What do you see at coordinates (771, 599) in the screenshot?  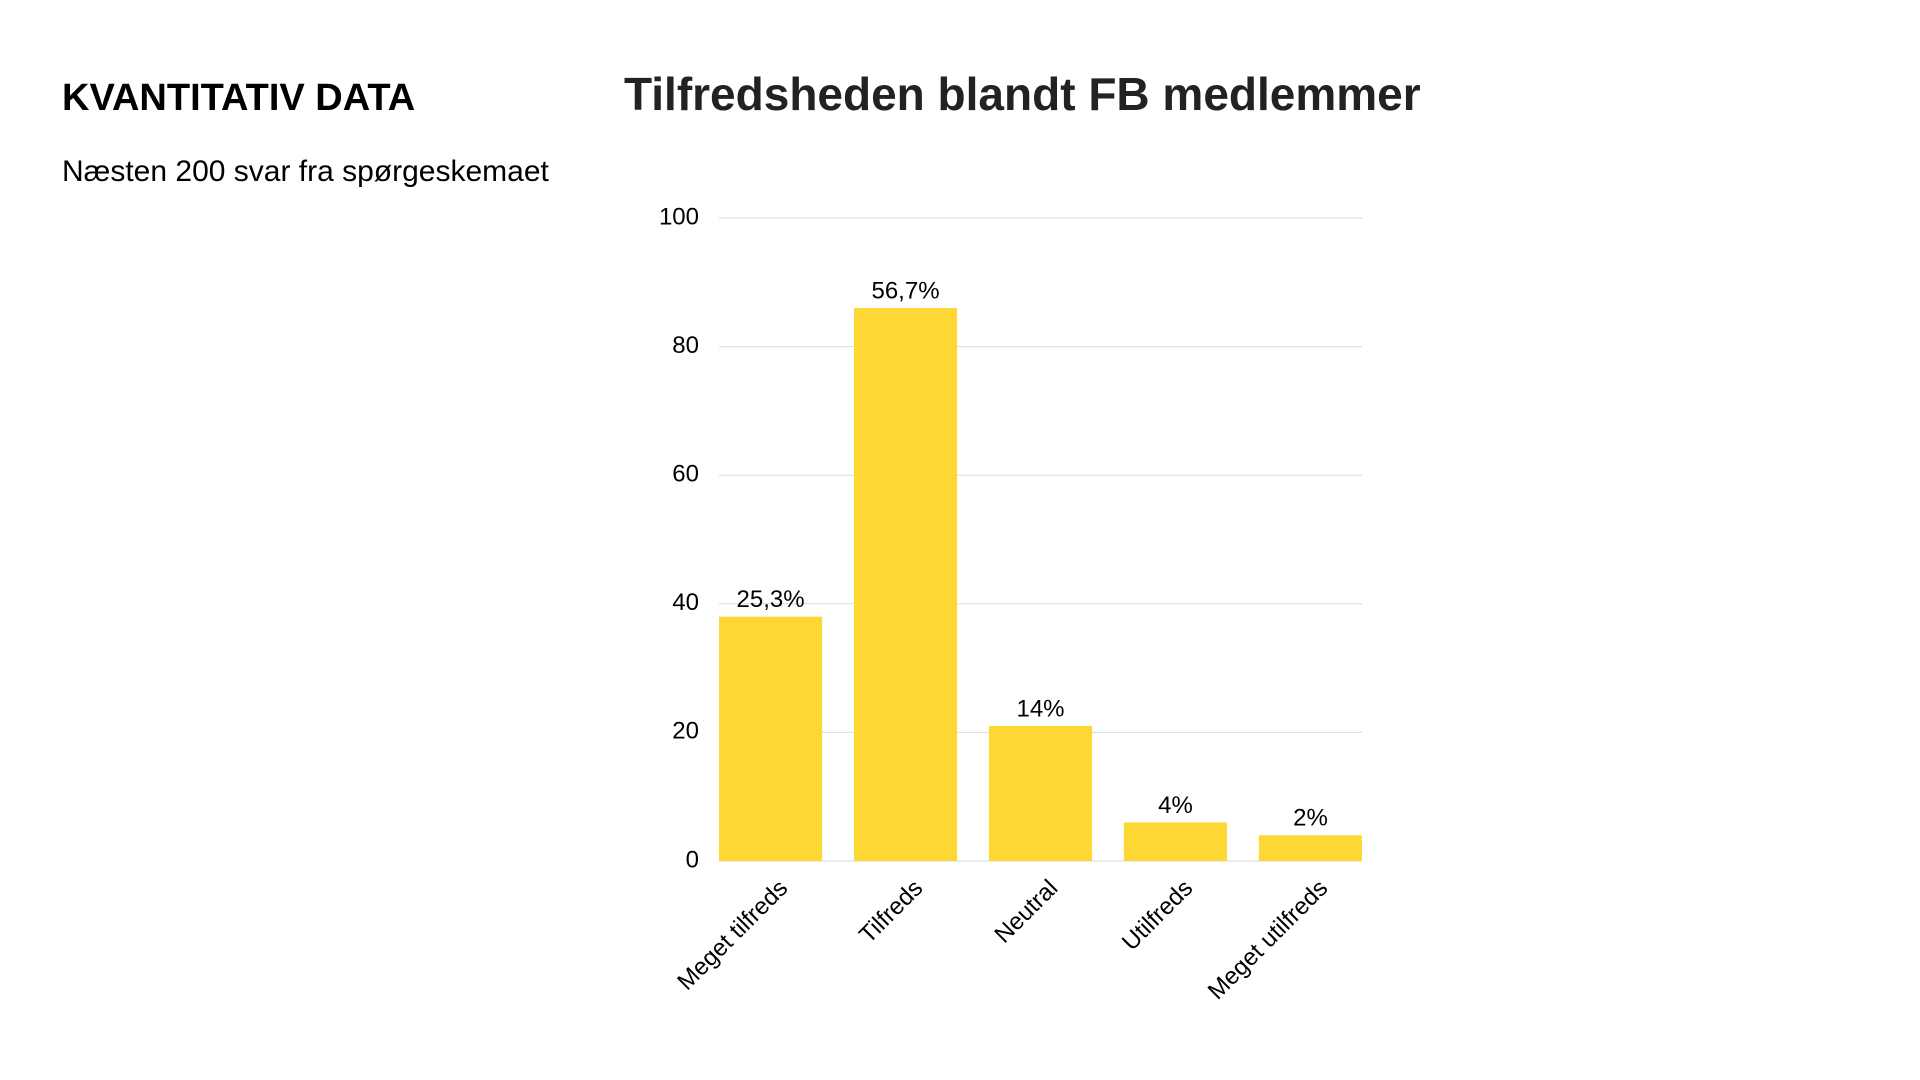 I see `value-label: 25,3%` at bounding box center [771, 599].